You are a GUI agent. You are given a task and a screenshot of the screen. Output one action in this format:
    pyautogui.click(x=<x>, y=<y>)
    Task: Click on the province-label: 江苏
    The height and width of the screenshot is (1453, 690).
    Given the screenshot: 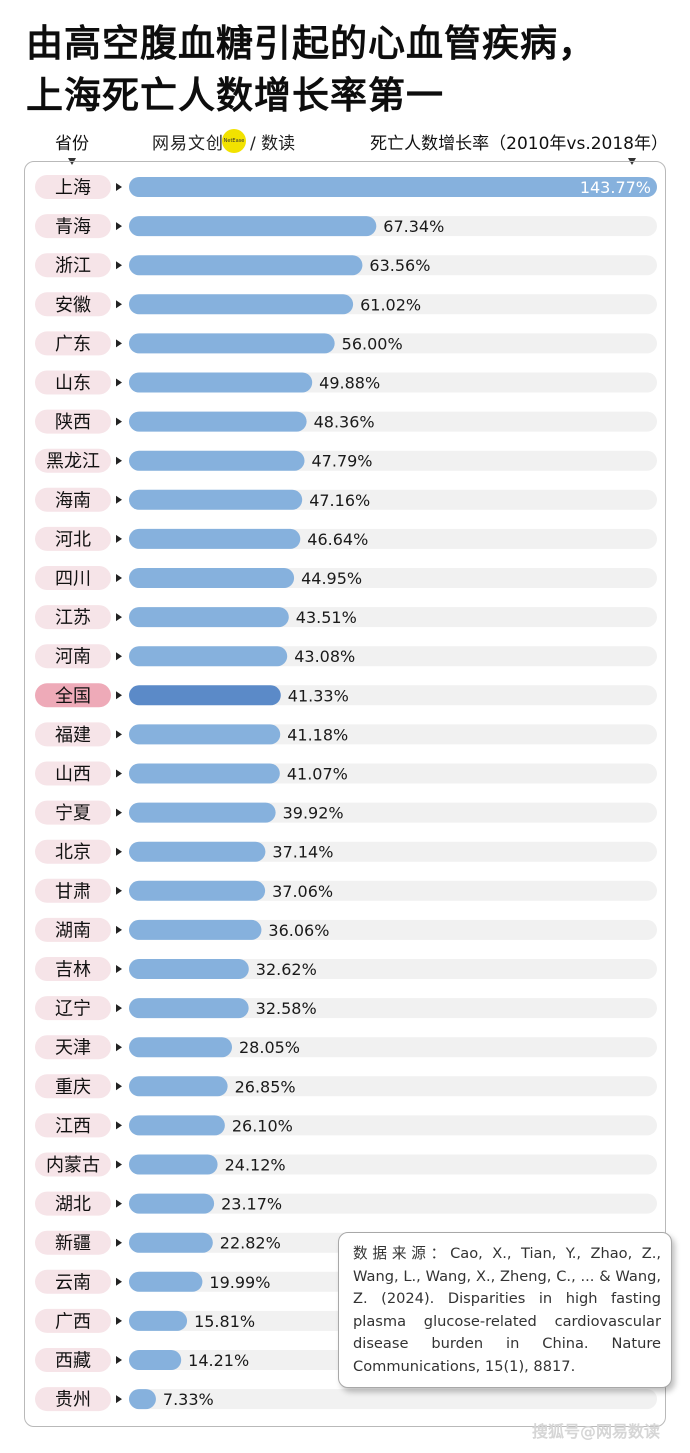 What is the action you would take?
    pyautogui.click(x=73, y=618)
    